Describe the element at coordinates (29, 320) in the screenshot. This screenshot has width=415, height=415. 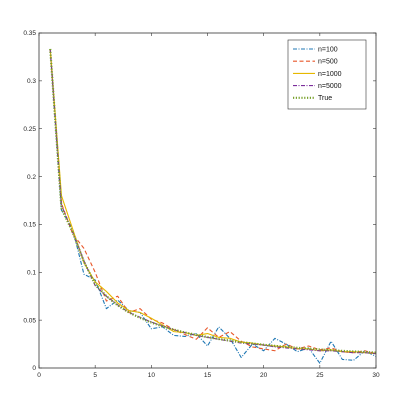
I see `y-tick-label: 0.05` at that location.